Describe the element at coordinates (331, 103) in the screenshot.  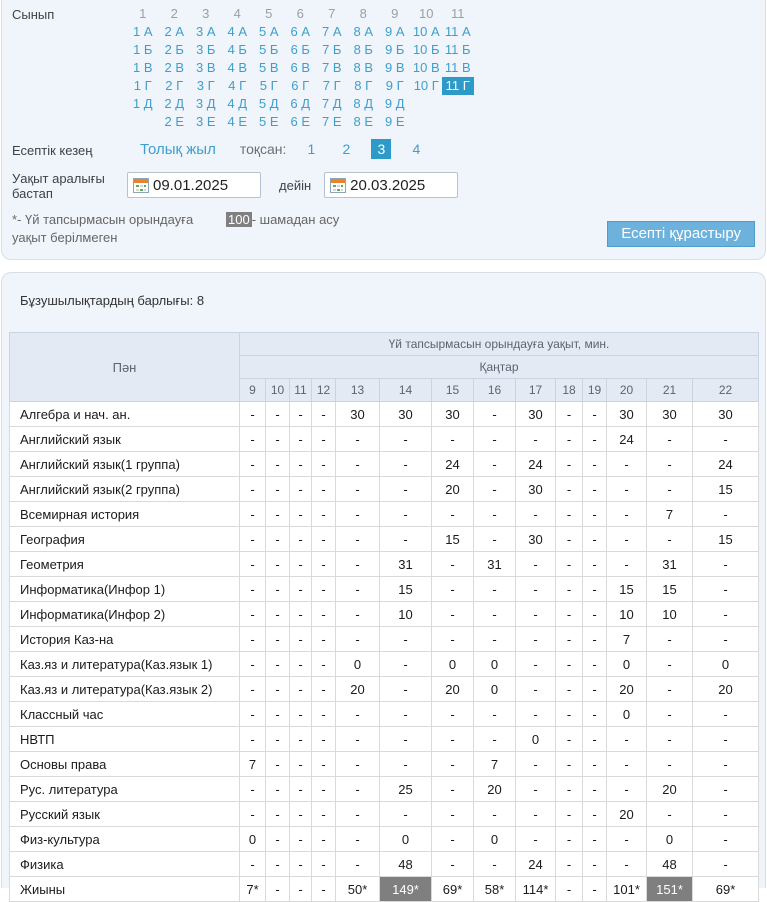
I see `class-link: 7 Д` at that location.